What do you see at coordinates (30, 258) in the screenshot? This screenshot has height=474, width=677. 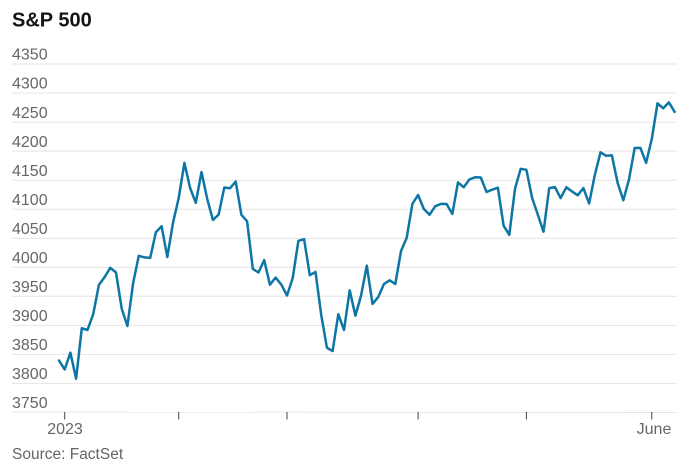 I see `svg-text: 4000` at bounding box center [30, 258].